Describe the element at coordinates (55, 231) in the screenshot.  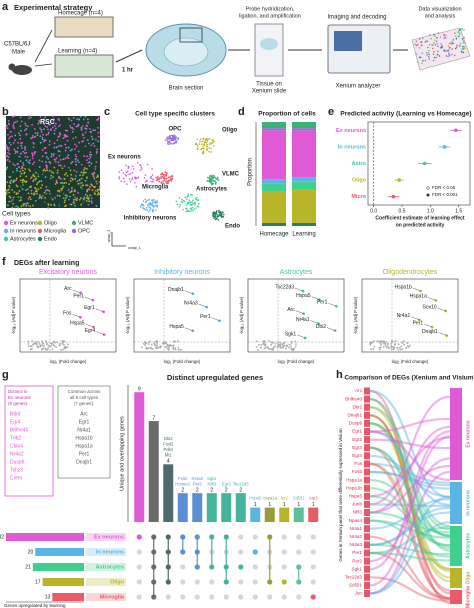
I see `legend-label: Microglia` at that location.